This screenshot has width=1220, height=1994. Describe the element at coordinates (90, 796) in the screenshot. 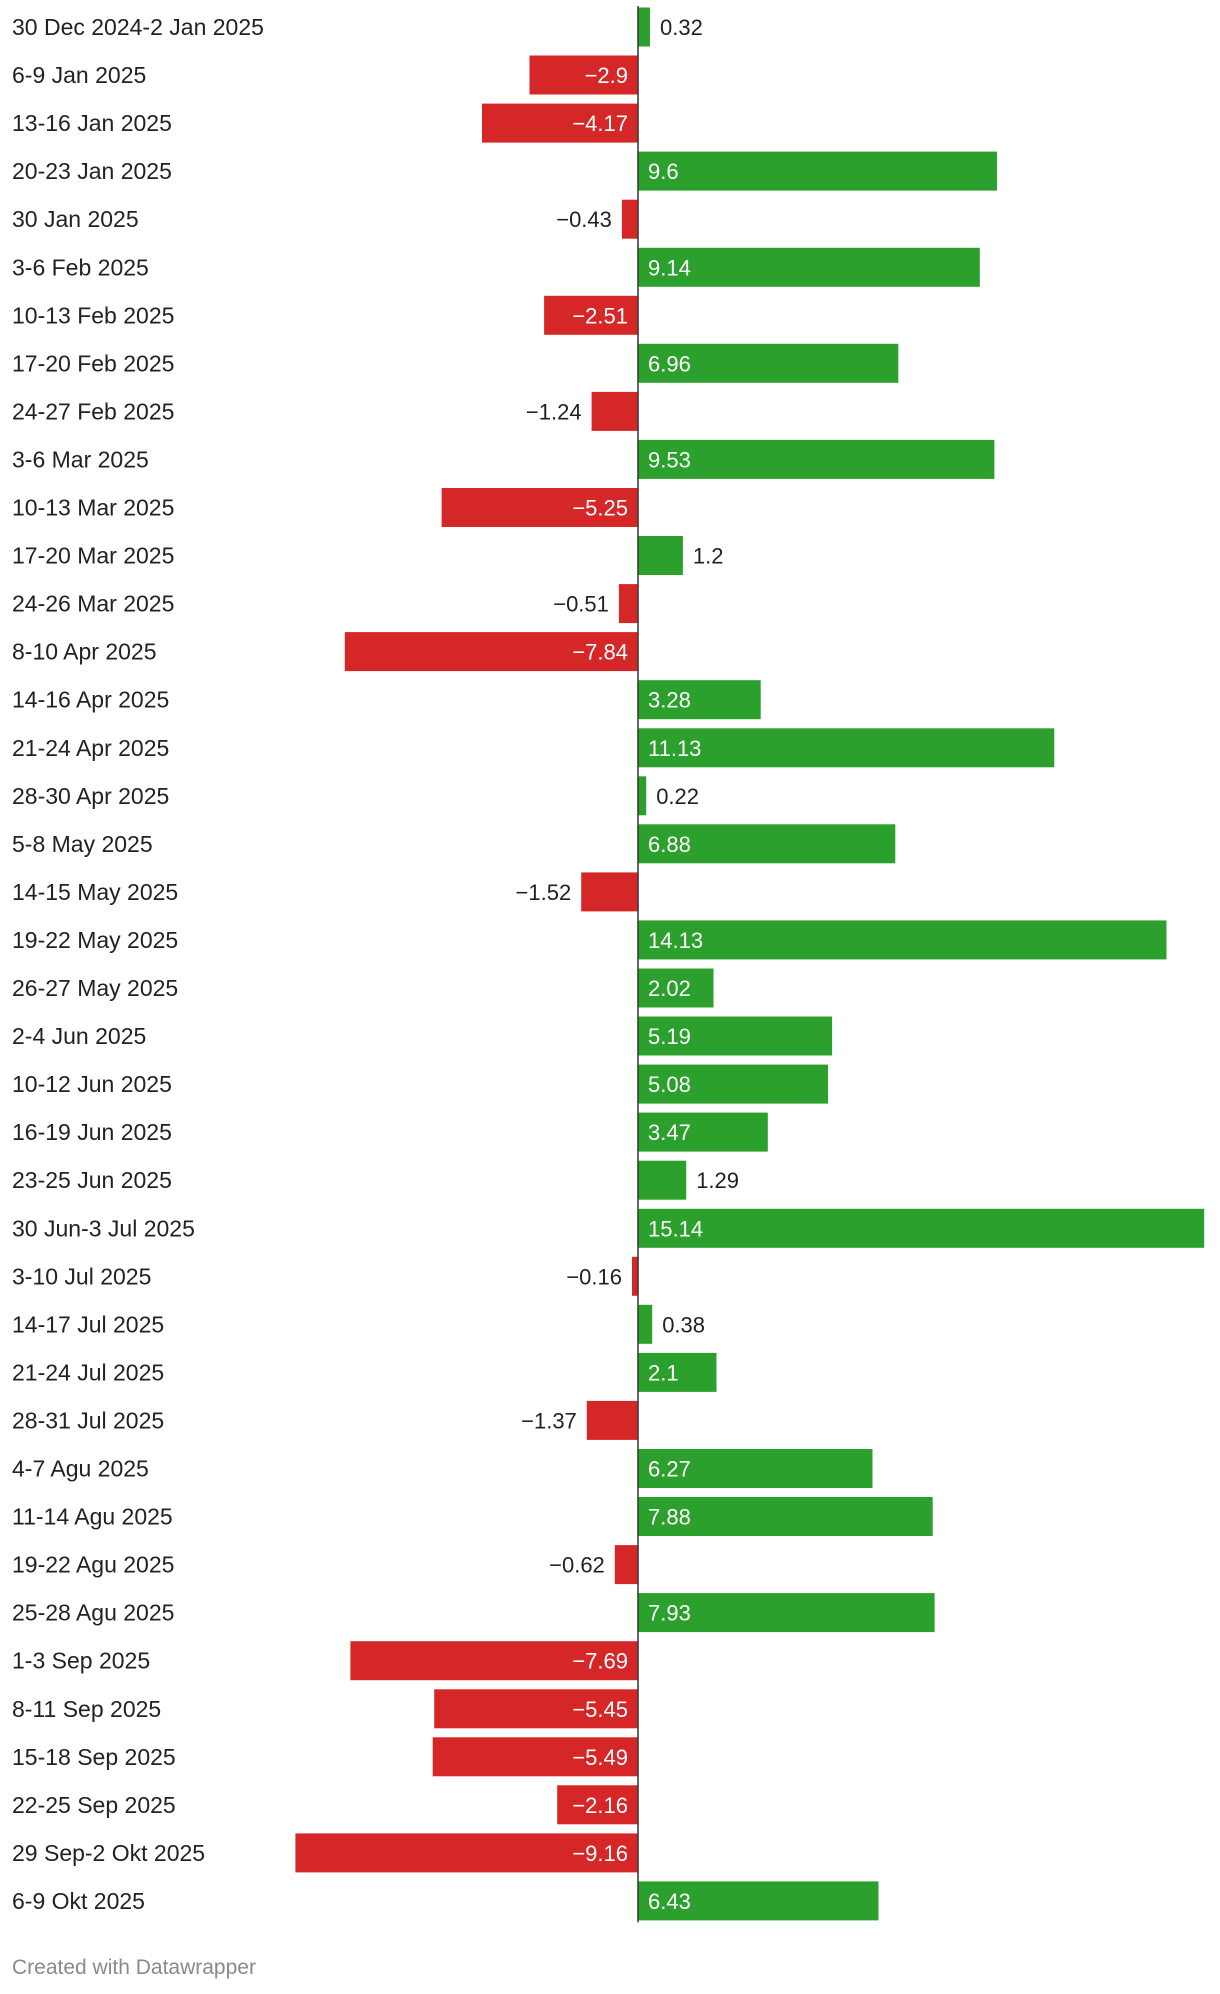

I see `category-label: 28-30 Apr 2025` at that location.